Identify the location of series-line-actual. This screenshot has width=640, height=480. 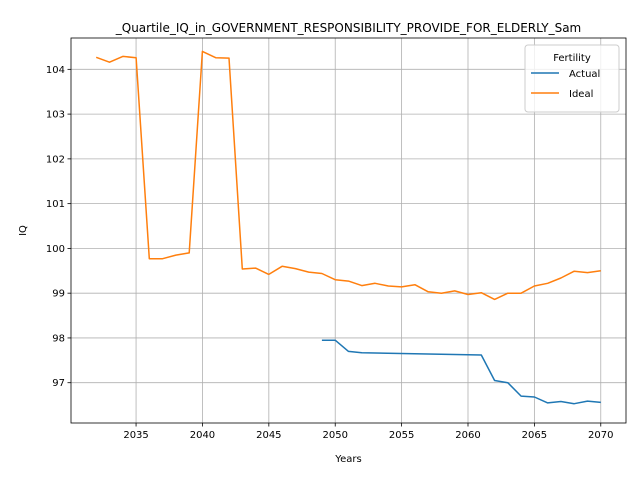
(461, 372).